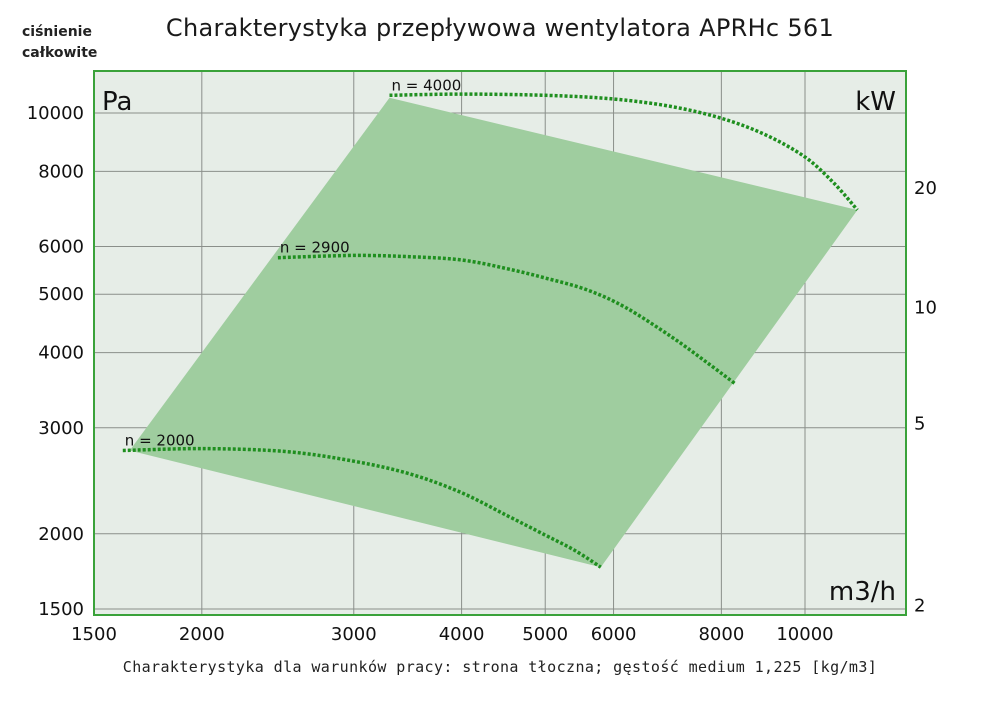  Describe the element at coordinates (94, 634) in the screenshot. I see `x-tick-label: 1500` at that location.